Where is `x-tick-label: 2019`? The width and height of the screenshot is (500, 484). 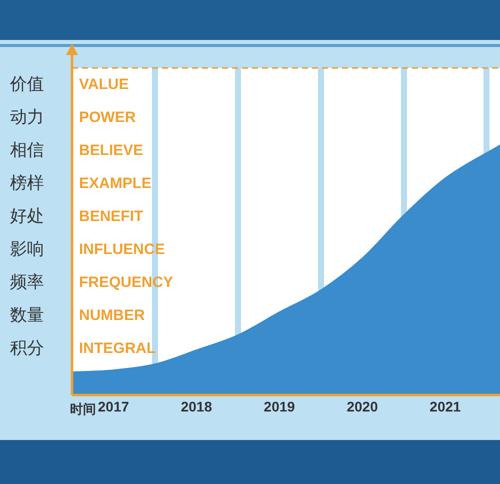
x-tick-label: 2019 is located at coordinates (280, 406).